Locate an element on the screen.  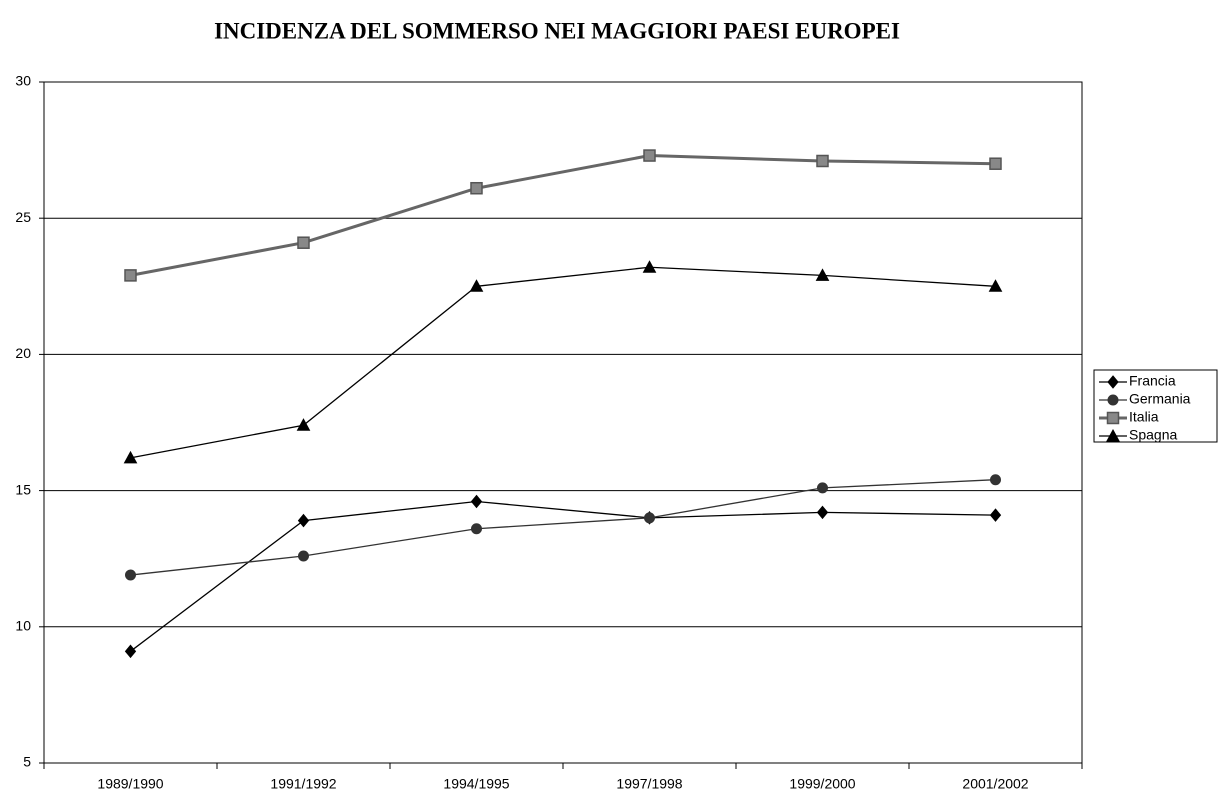
x-tick-label: 1997/1998 is located at coordinates (649, 784).